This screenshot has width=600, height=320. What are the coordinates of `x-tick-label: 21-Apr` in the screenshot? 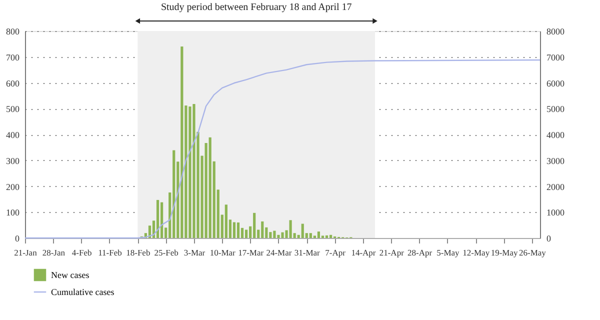 It's located at (391, 253).